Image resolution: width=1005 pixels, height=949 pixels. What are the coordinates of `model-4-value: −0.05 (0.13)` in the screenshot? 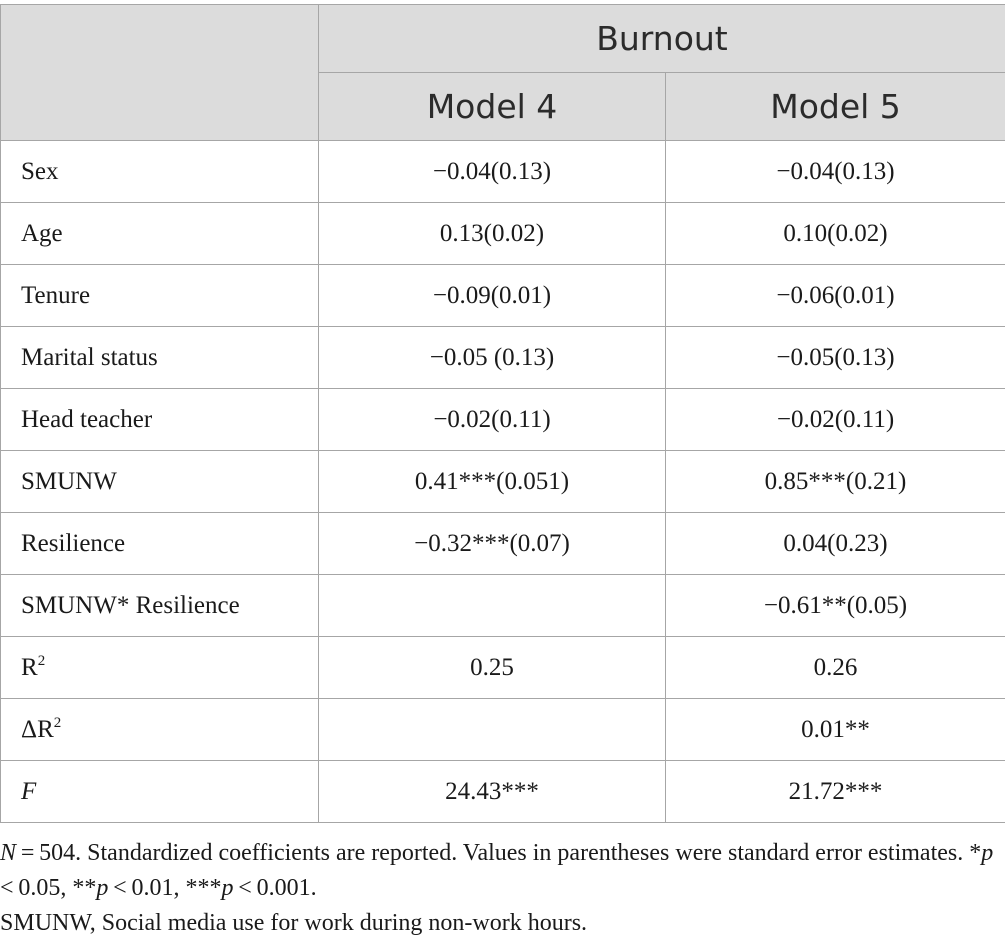 It's located at (492, 357).